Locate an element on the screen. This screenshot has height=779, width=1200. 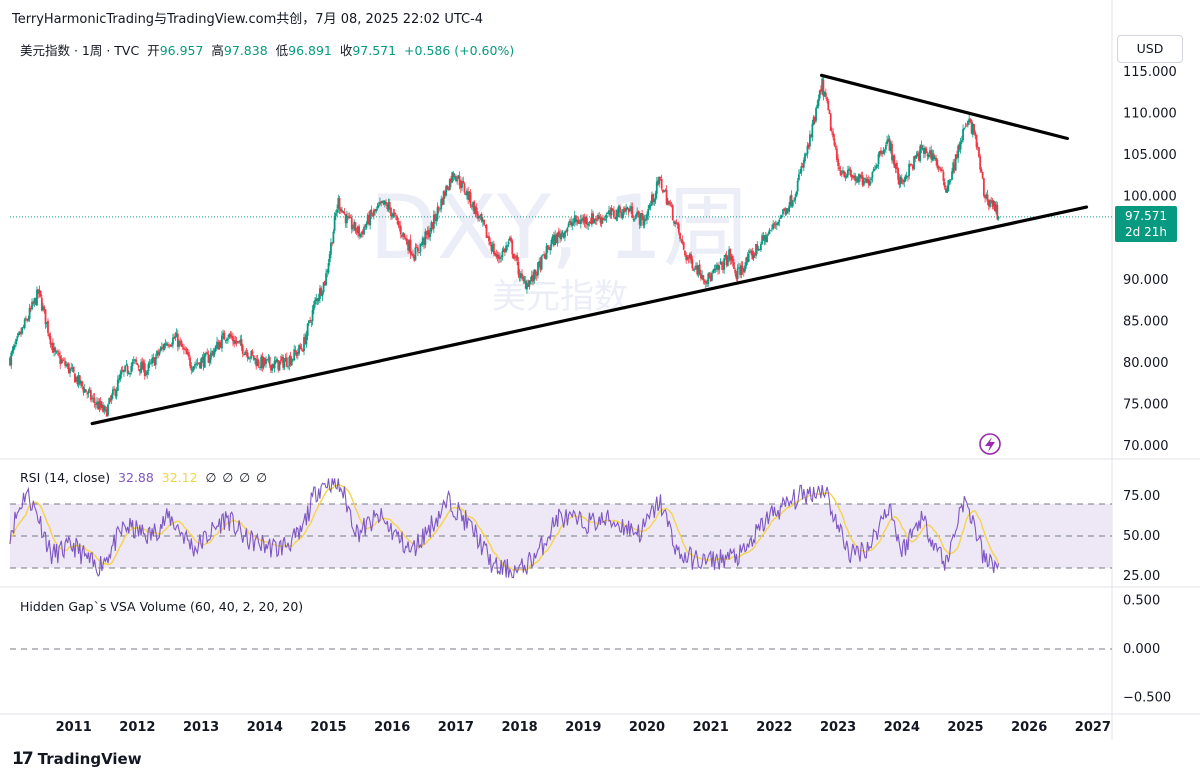
rsi-legend: RSI (14, close) 32.88 32.12 ∅ ∅ ∅ ∅ is located at coordinates (144, 477).